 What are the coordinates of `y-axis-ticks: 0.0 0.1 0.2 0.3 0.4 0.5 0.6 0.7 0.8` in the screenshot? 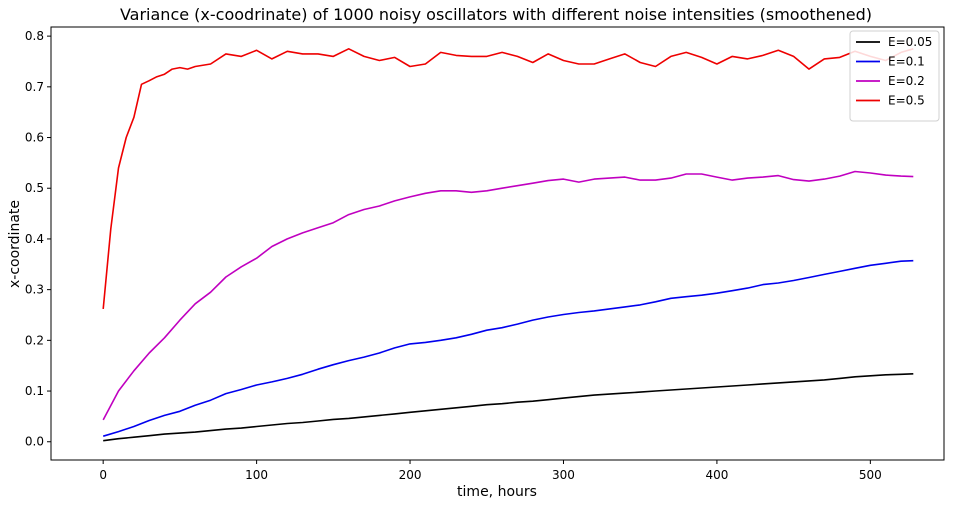 It's located at (38, 239).